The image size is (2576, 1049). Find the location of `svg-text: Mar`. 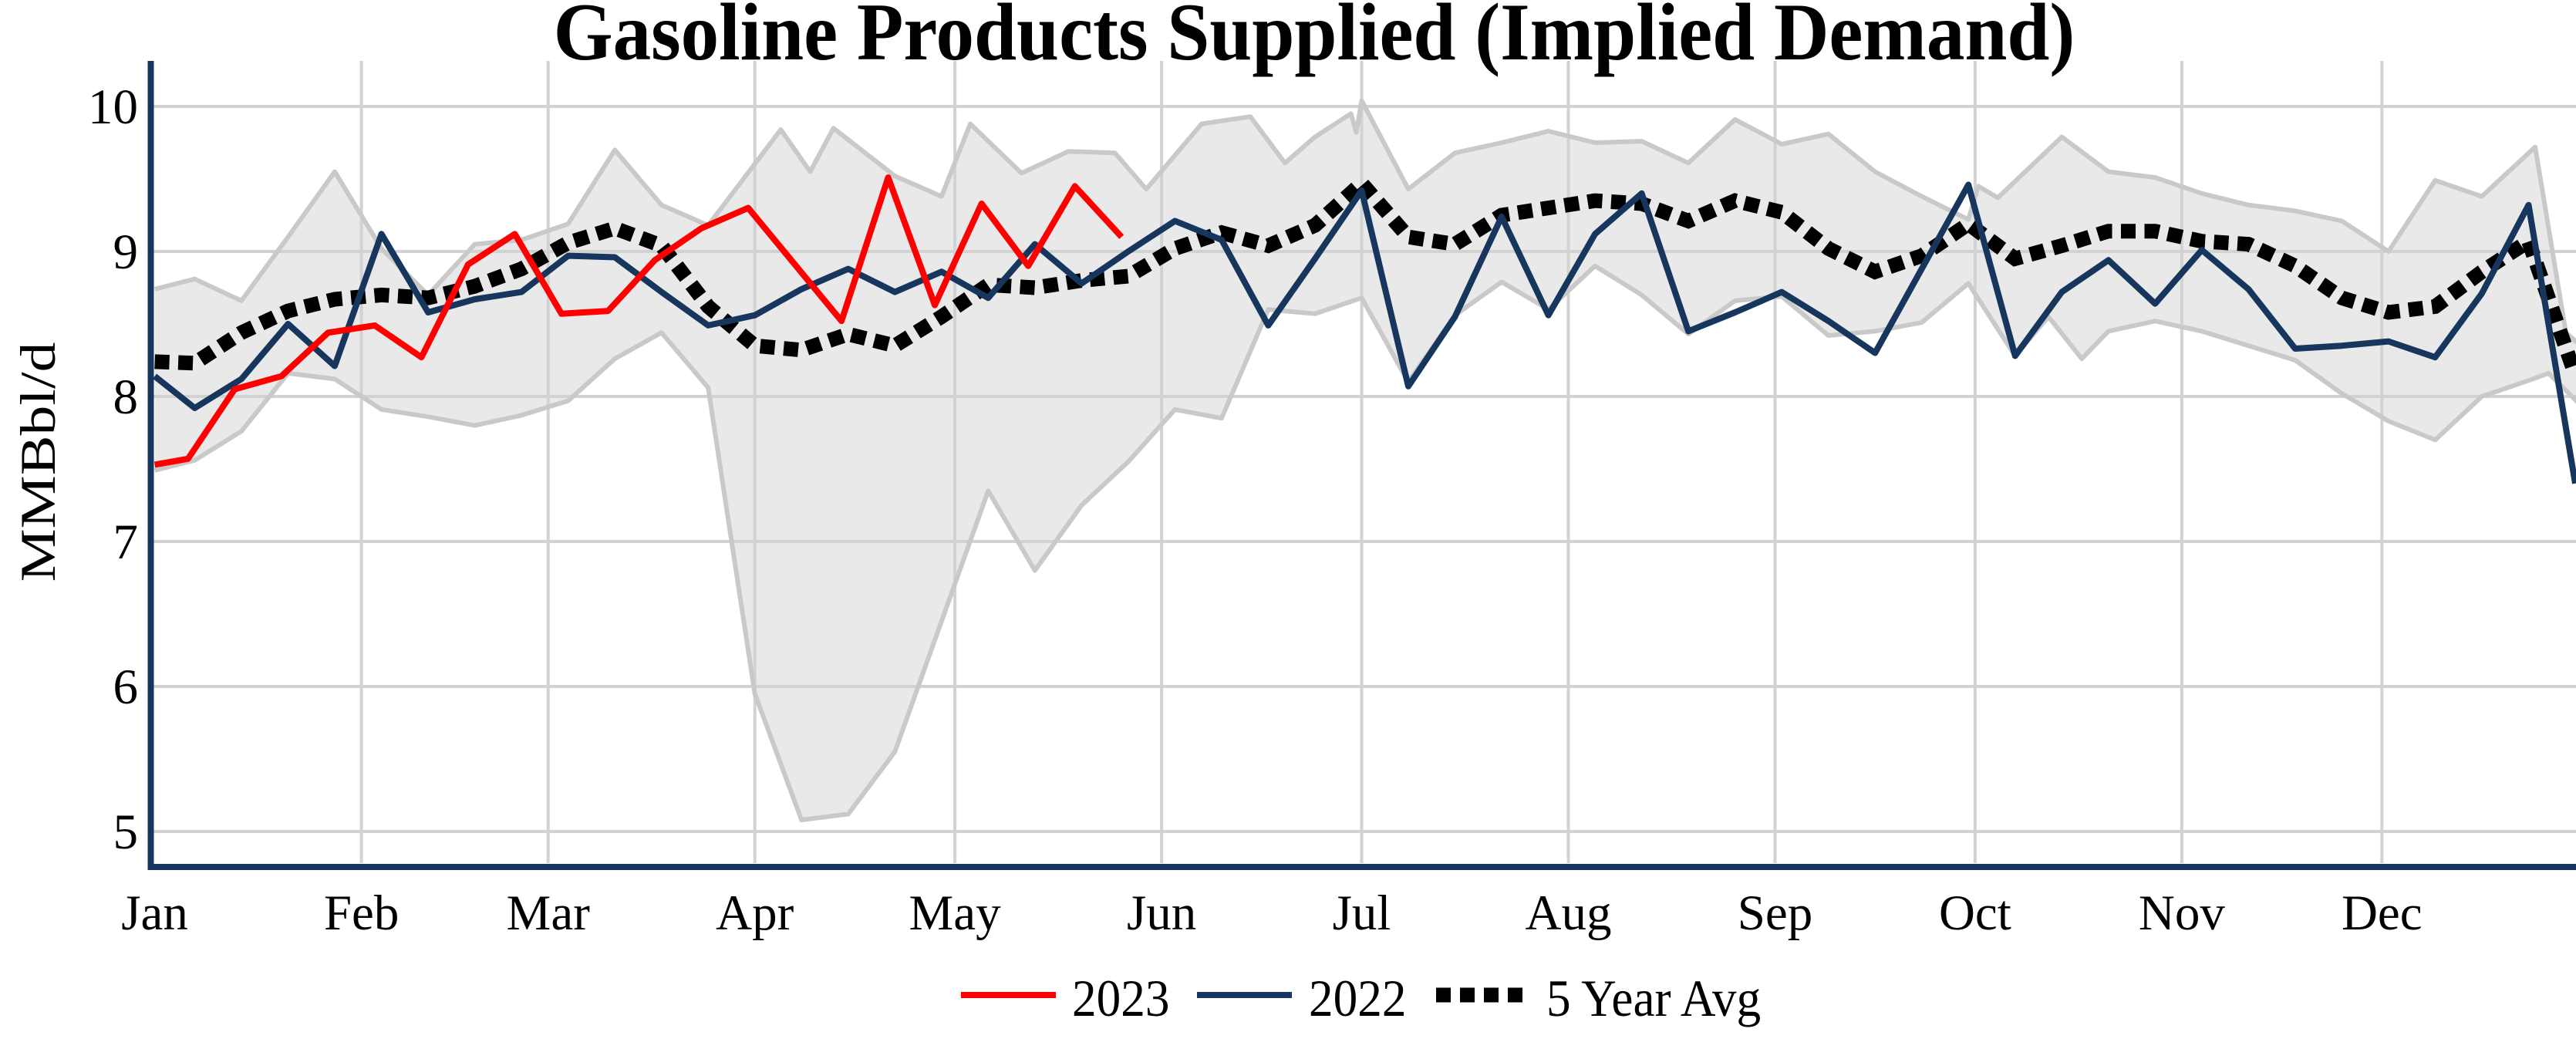

svg-text: Mar is located at coordinates (549, 913).